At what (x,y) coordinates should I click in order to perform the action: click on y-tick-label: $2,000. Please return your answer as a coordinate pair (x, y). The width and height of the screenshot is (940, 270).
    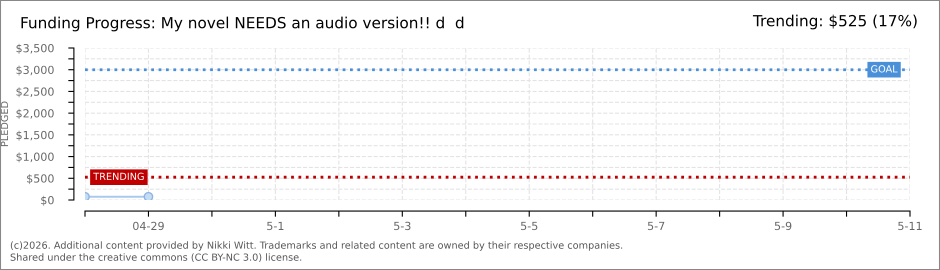
    Looking at the image, I should click on (35, 113).